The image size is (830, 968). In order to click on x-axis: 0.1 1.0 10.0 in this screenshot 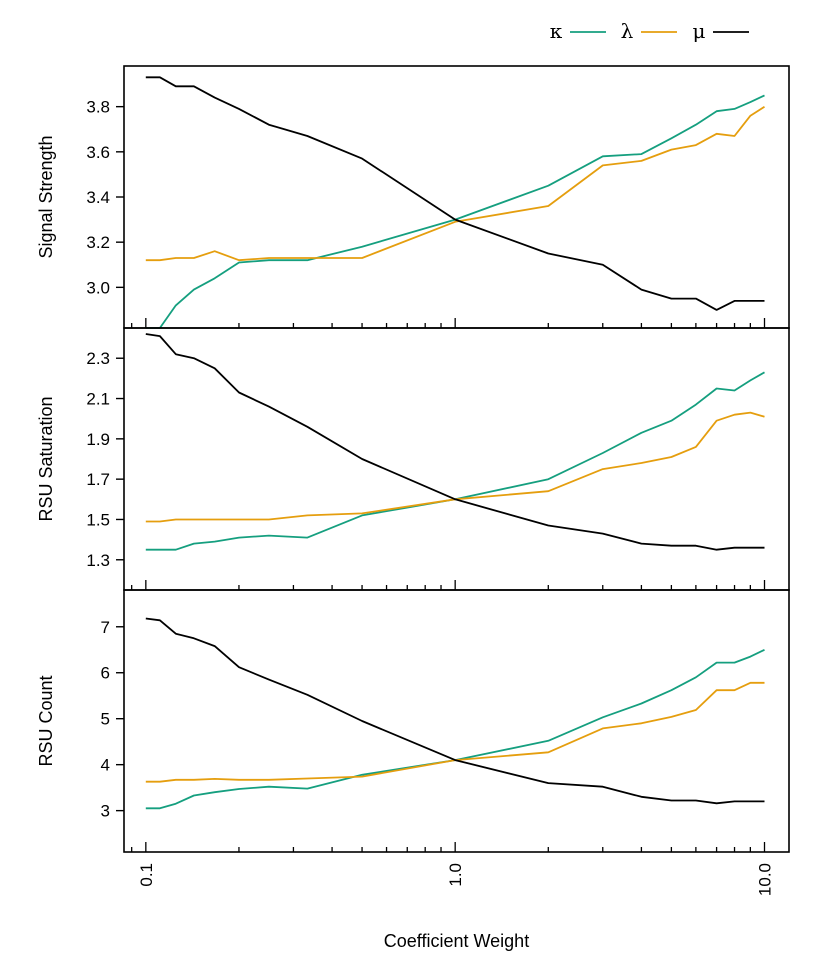, I will do `click(456, 879)`.